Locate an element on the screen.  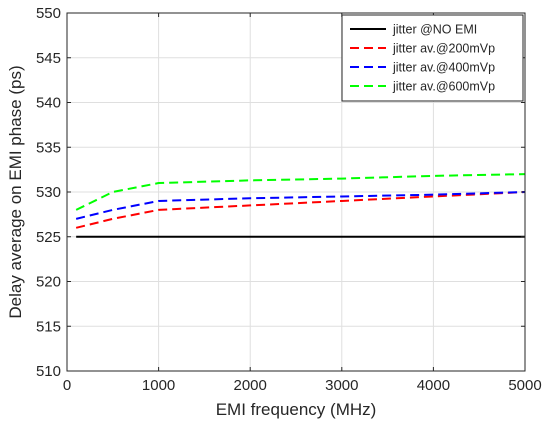
y-tick-label: 520 is located at coordinates (48, 282).